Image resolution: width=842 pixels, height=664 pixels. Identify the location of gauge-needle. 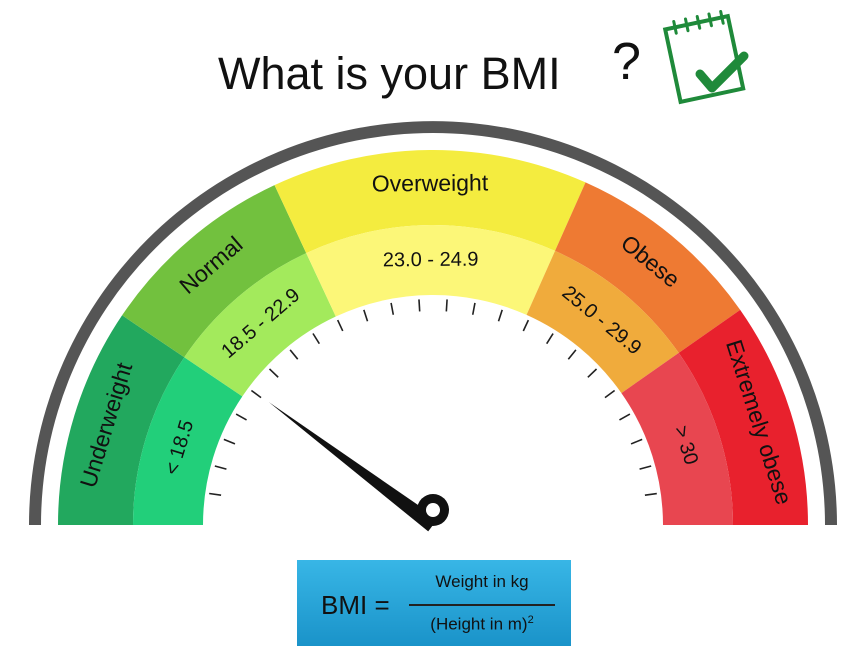
(358, 467).